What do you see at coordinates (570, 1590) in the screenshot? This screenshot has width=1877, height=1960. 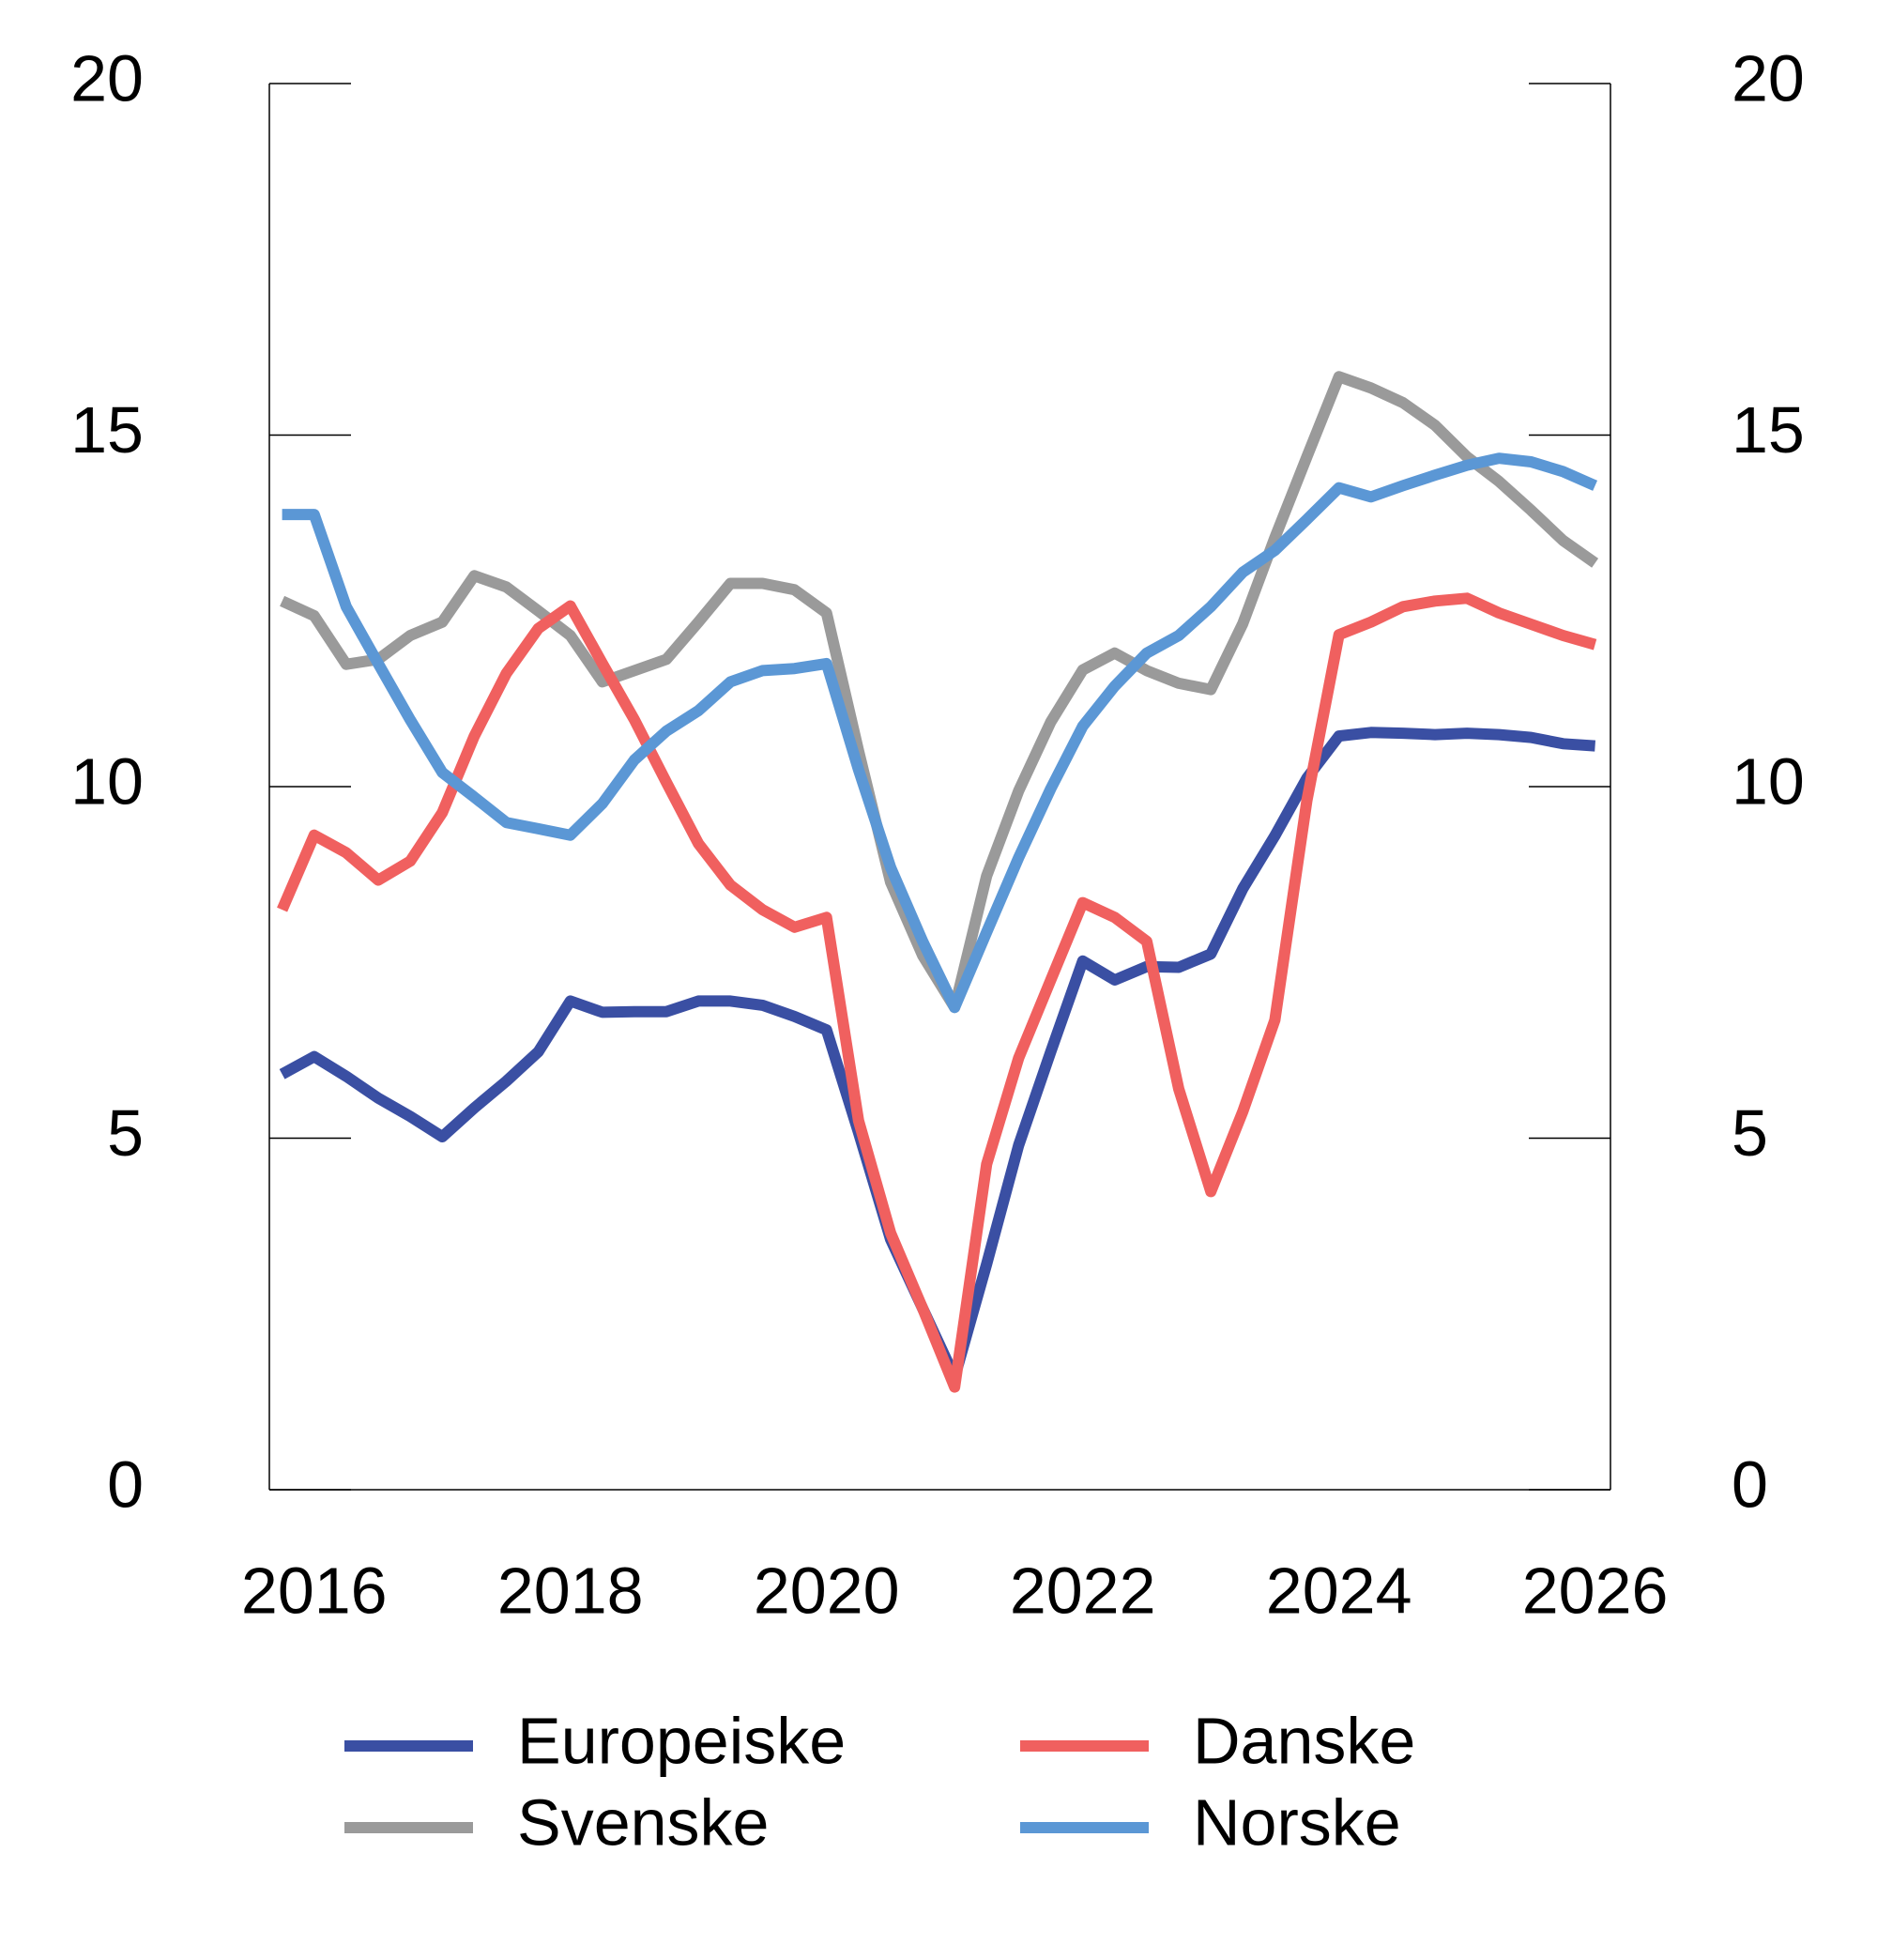 I see `x-tick-label: 2018` at bounding box center [570, 1590].